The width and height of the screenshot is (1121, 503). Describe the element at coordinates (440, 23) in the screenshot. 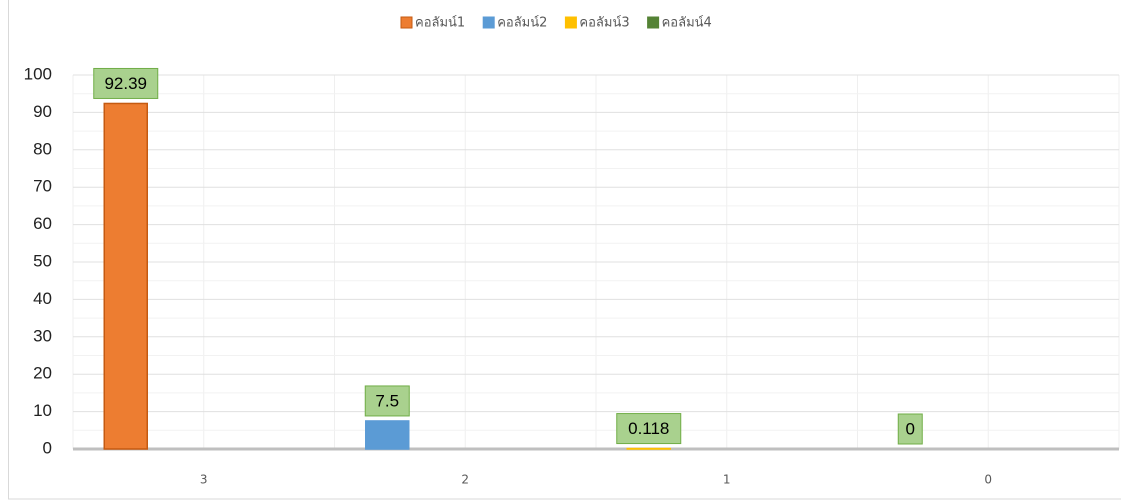

I see `legend-label: คอลัมน์1` at that location.